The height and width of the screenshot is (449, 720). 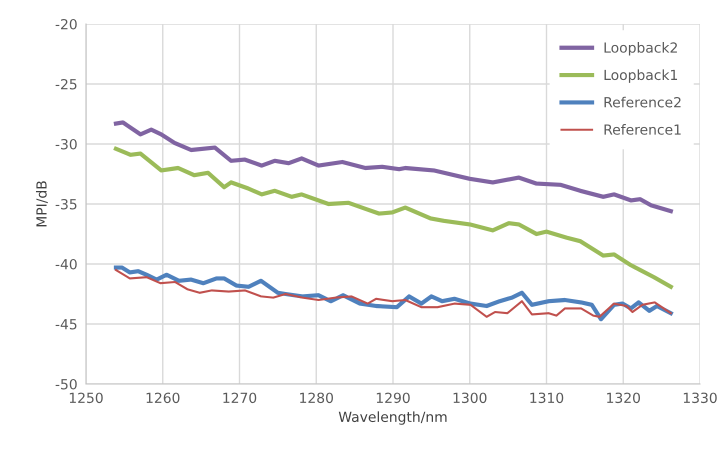 What do you see at coordinates (66, 324) in the screenshot?
I see `y-tick-label: -45` at bounding box center [66, 324].